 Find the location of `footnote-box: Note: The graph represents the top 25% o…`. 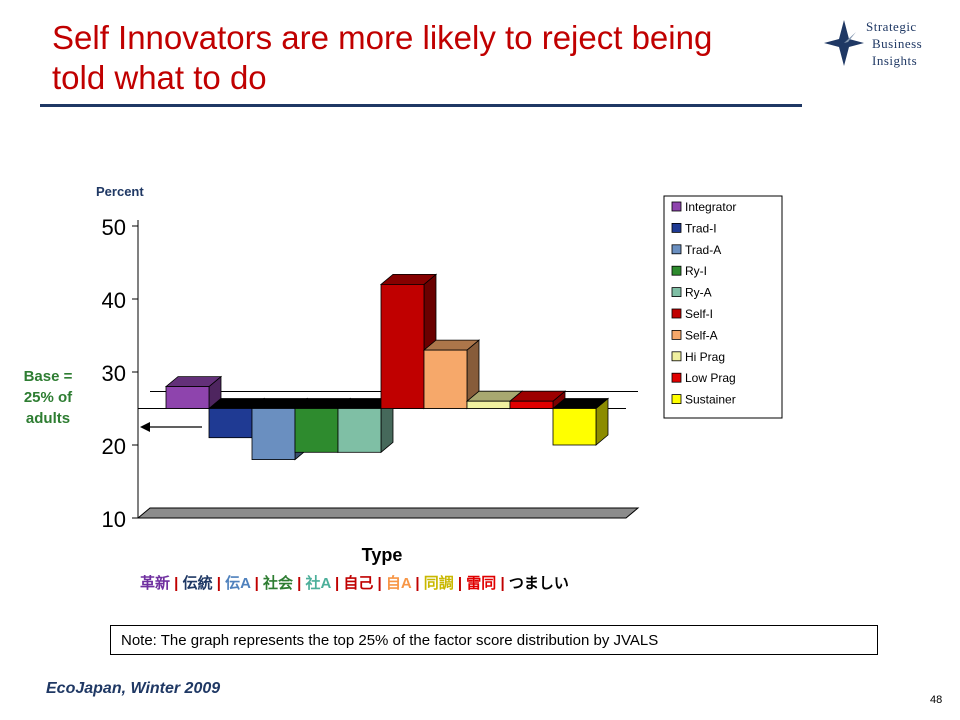

footnote-box: Note: The graph represents the top 25% o… is located at coordinates (494, 640).